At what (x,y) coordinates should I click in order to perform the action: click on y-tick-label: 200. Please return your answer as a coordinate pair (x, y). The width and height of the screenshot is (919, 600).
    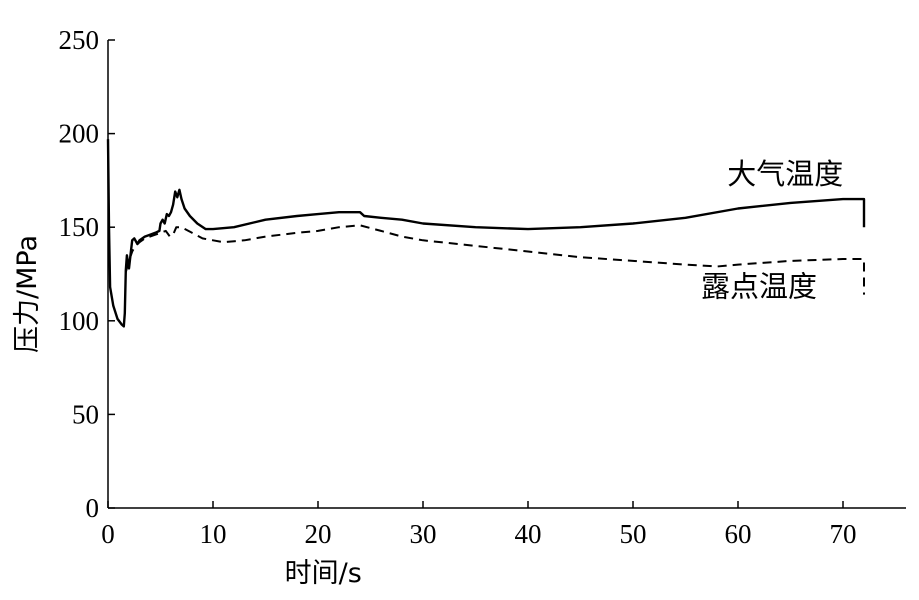
    Looking at the image, I should click on (79, 134).